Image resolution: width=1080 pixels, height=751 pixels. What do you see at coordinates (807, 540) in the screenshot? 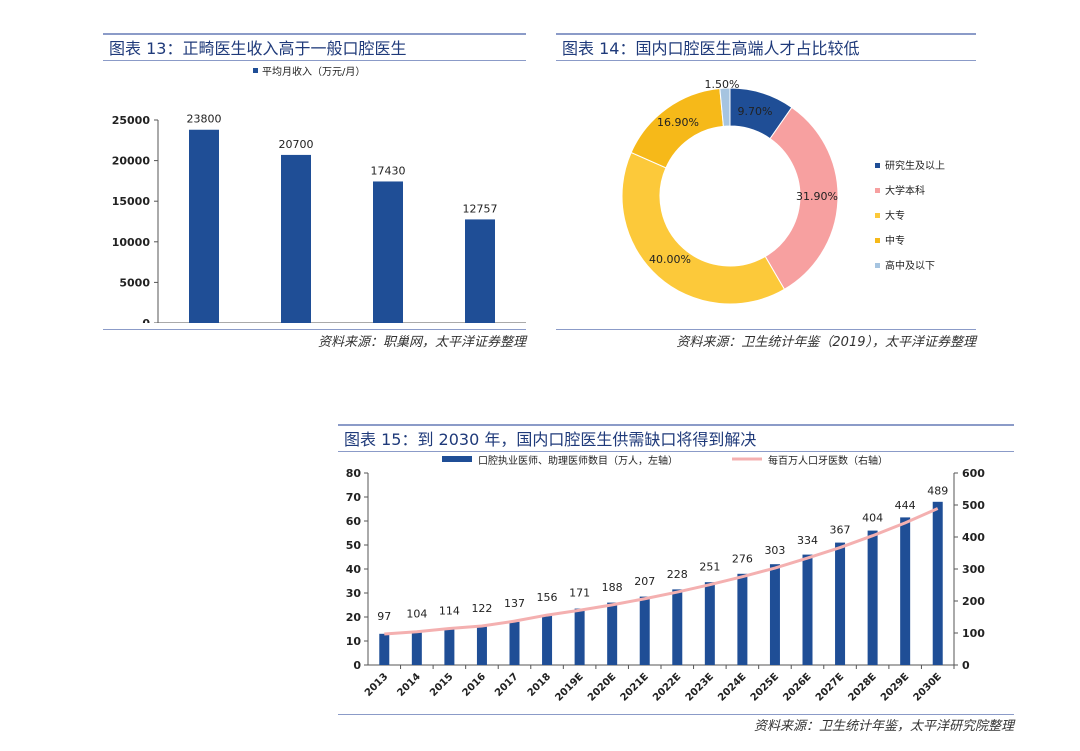
I see `line-data-label: 334` at bounding box center [807, 540].